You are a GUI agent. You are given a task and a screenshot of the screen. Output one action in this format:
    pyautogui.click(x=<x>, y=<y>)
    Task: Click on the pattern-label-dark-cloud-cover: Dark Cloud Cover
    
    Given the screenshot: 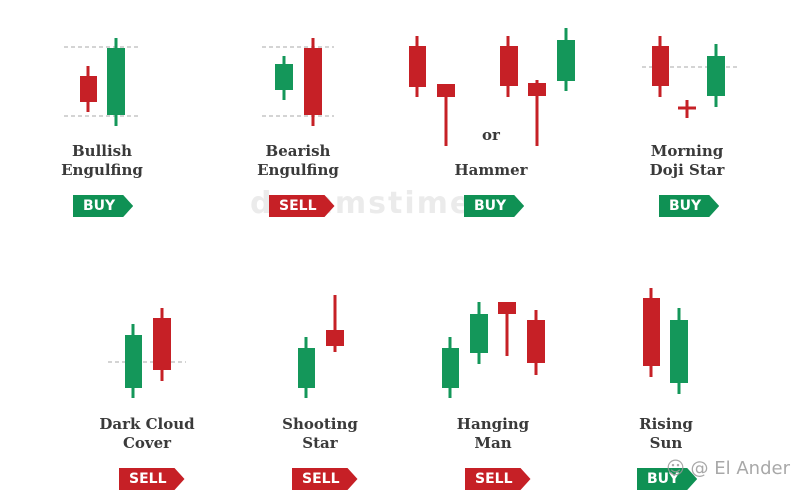 What is the action you would take?
    pyautogui.click(x=147, y=434)
    